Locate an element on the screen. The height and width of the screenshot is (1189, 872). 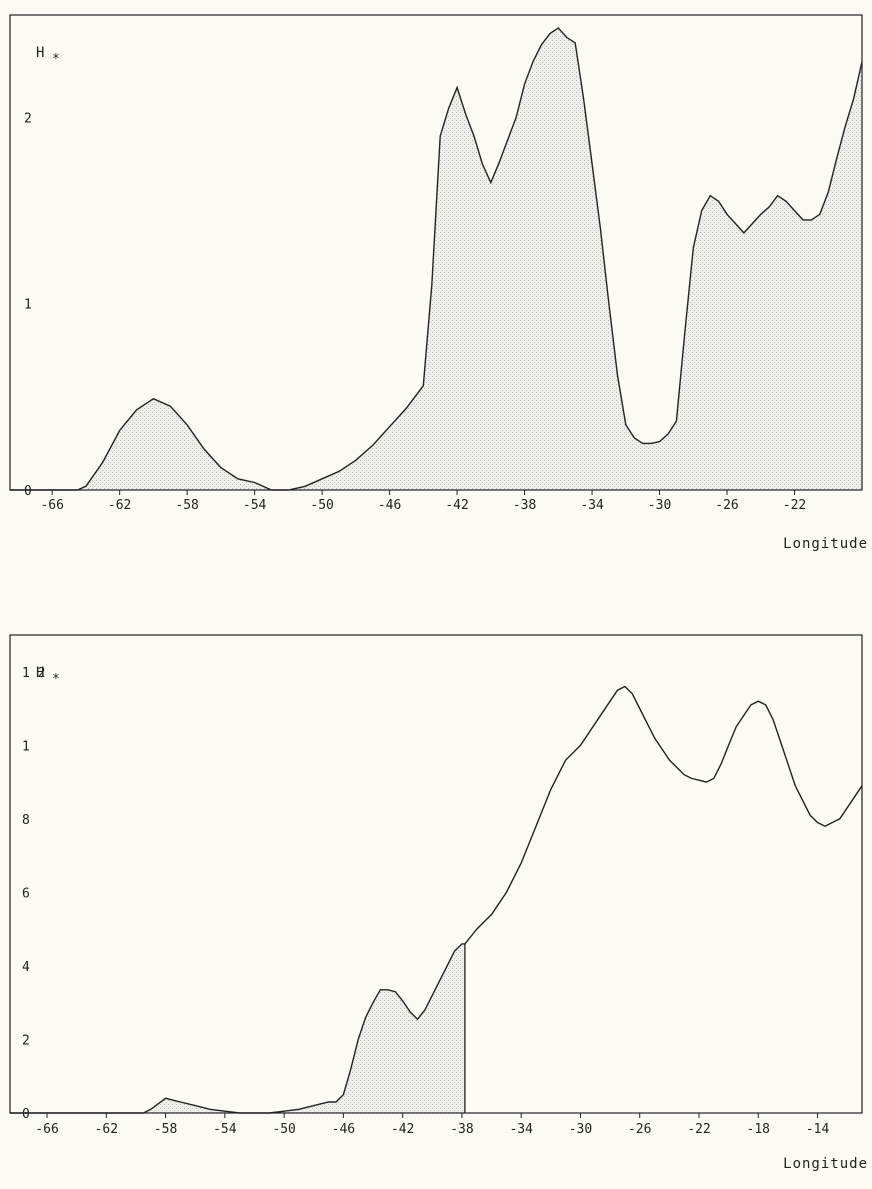
x-tick-label: -14 is located at coordinates (818, 1129).